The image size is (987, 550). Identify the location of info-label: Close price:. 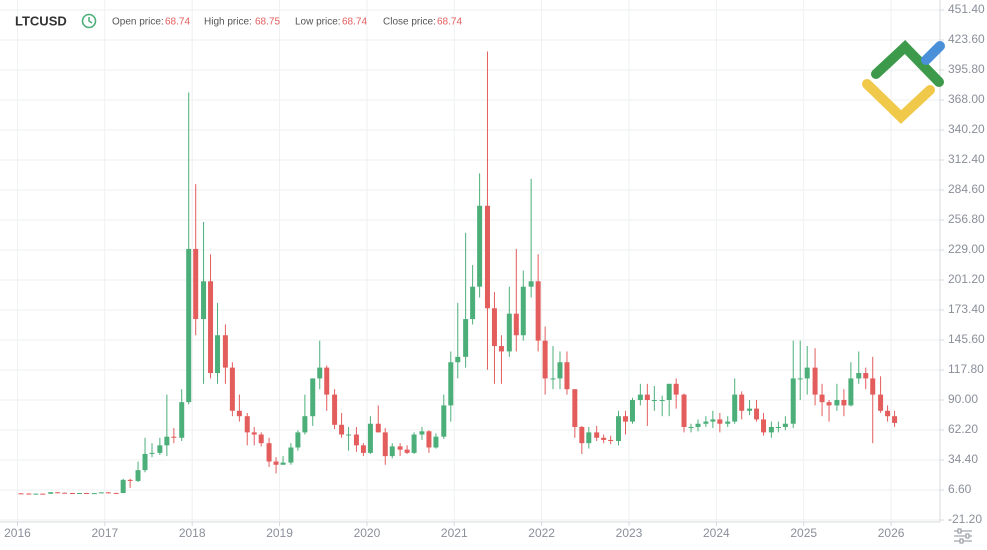
(409, 22).